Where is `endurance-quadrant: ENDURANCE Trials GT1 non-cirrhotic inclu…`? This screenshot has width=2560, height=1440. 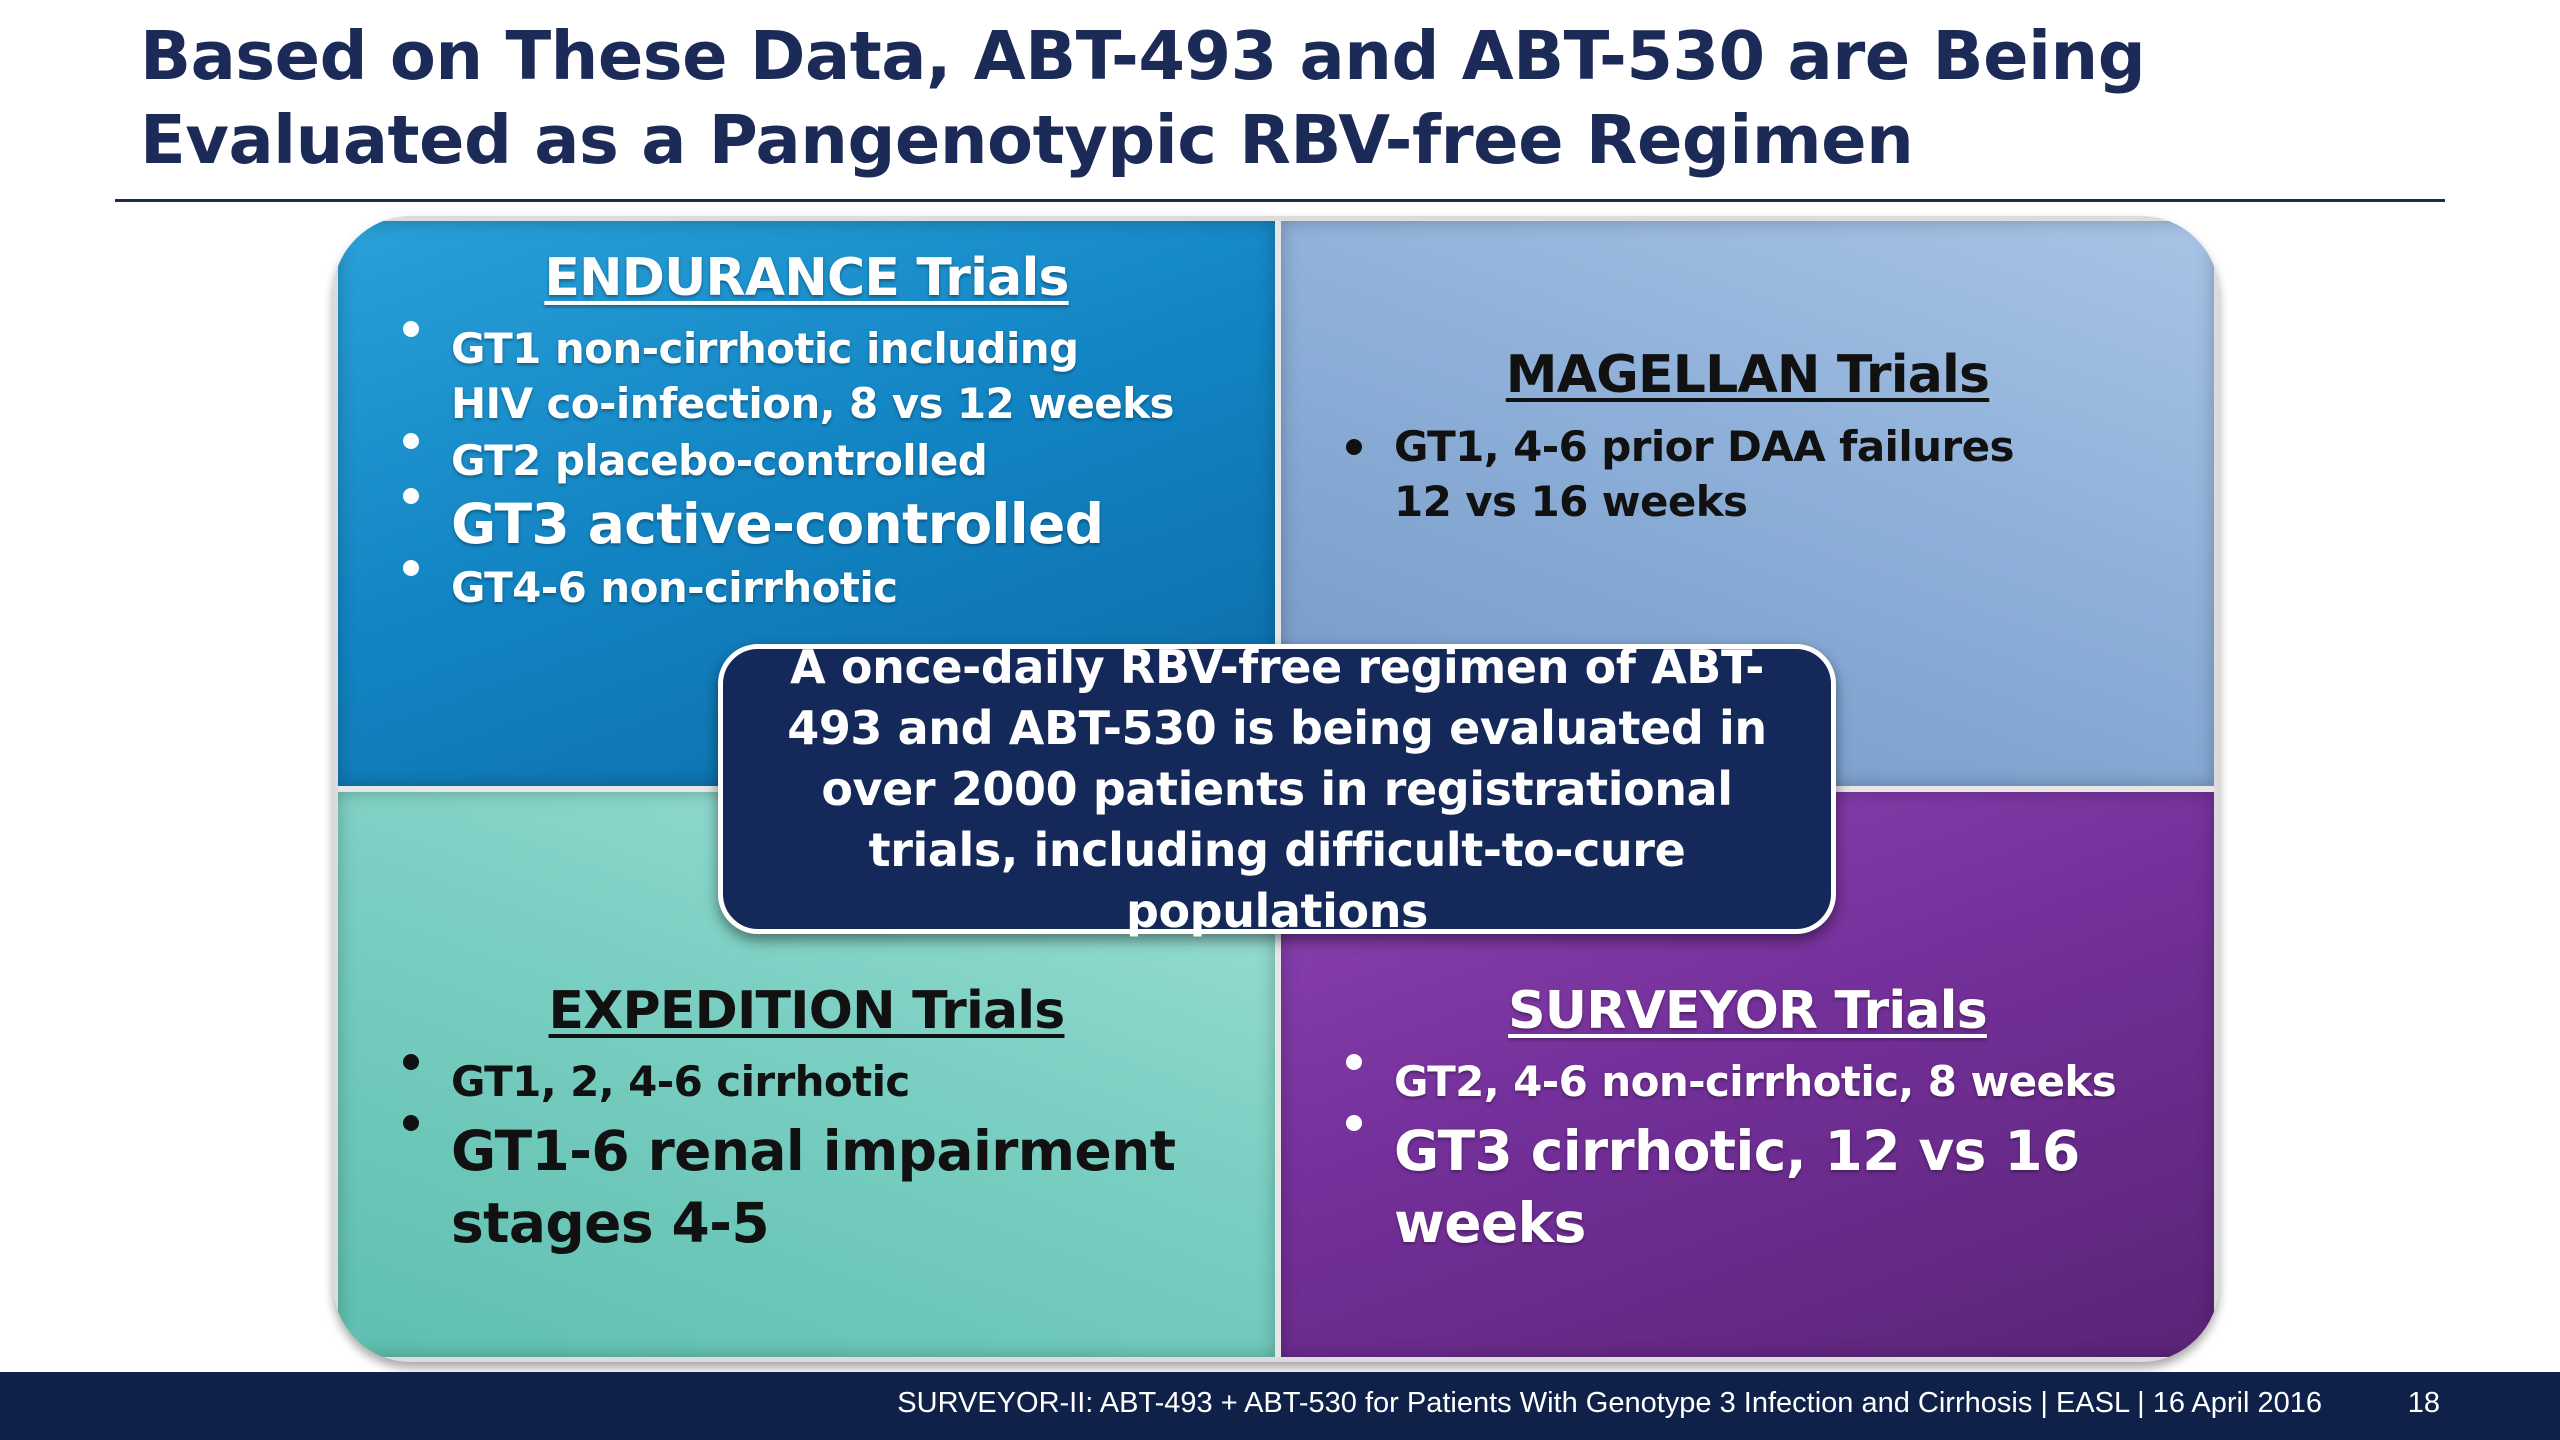 endurance-quadrant: ENDURANCE Trials GT1 non-cirrhotic inclu… is located at coordinates (806, 503).